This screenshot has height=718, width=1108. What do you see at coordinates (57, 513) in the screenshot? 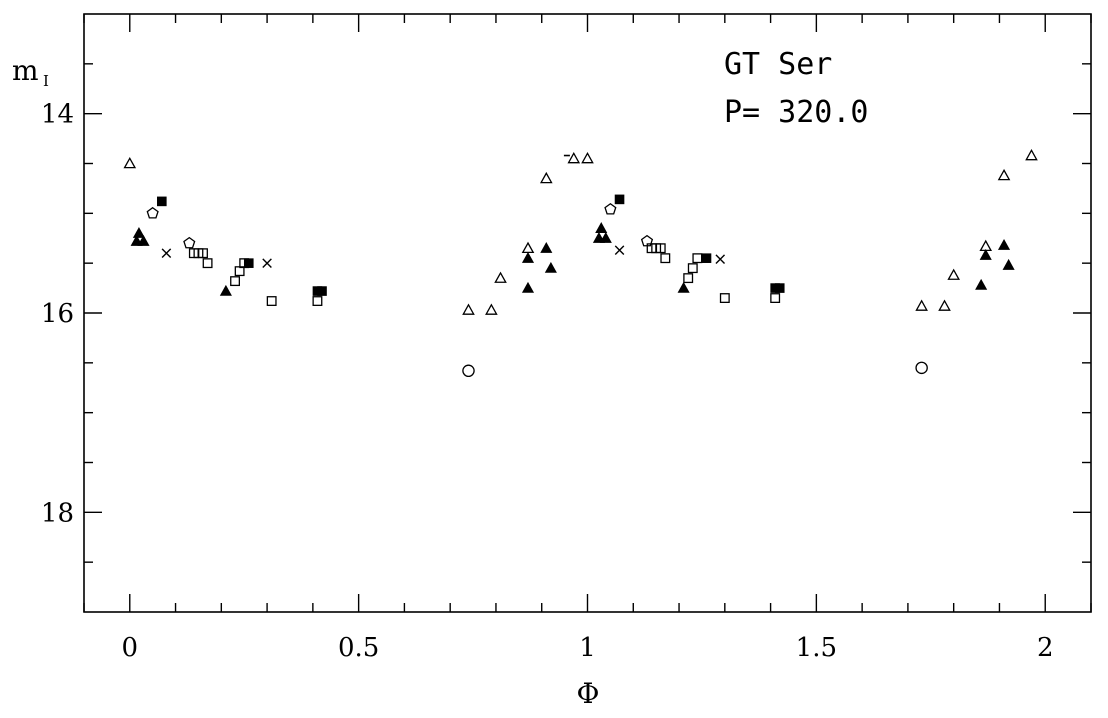
I see `y-tick-label: 18` at bounding box center [57, 513].